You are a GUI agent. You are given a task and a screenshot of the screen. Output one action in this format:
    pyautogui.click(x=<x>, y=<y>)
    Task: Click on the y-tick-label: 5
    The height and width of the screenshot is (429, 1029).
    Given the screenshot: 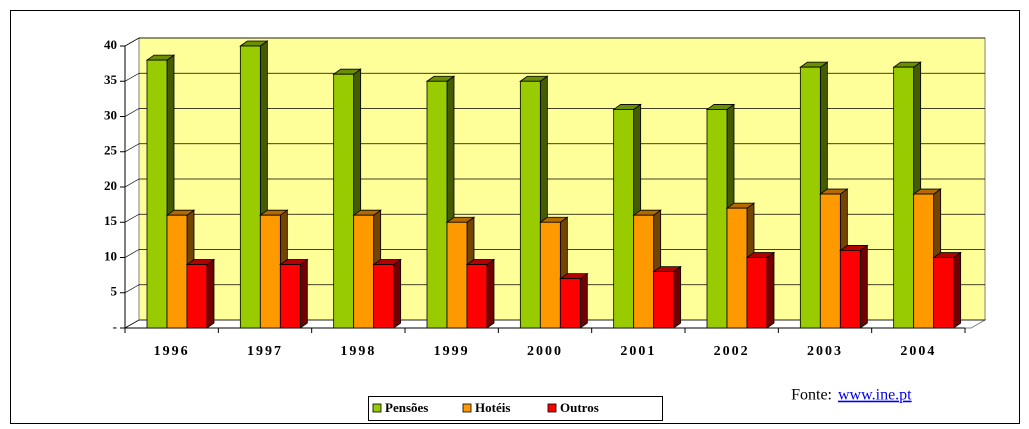 What is the action you would take?
    pyautogui.click(x=114, y=291)
    